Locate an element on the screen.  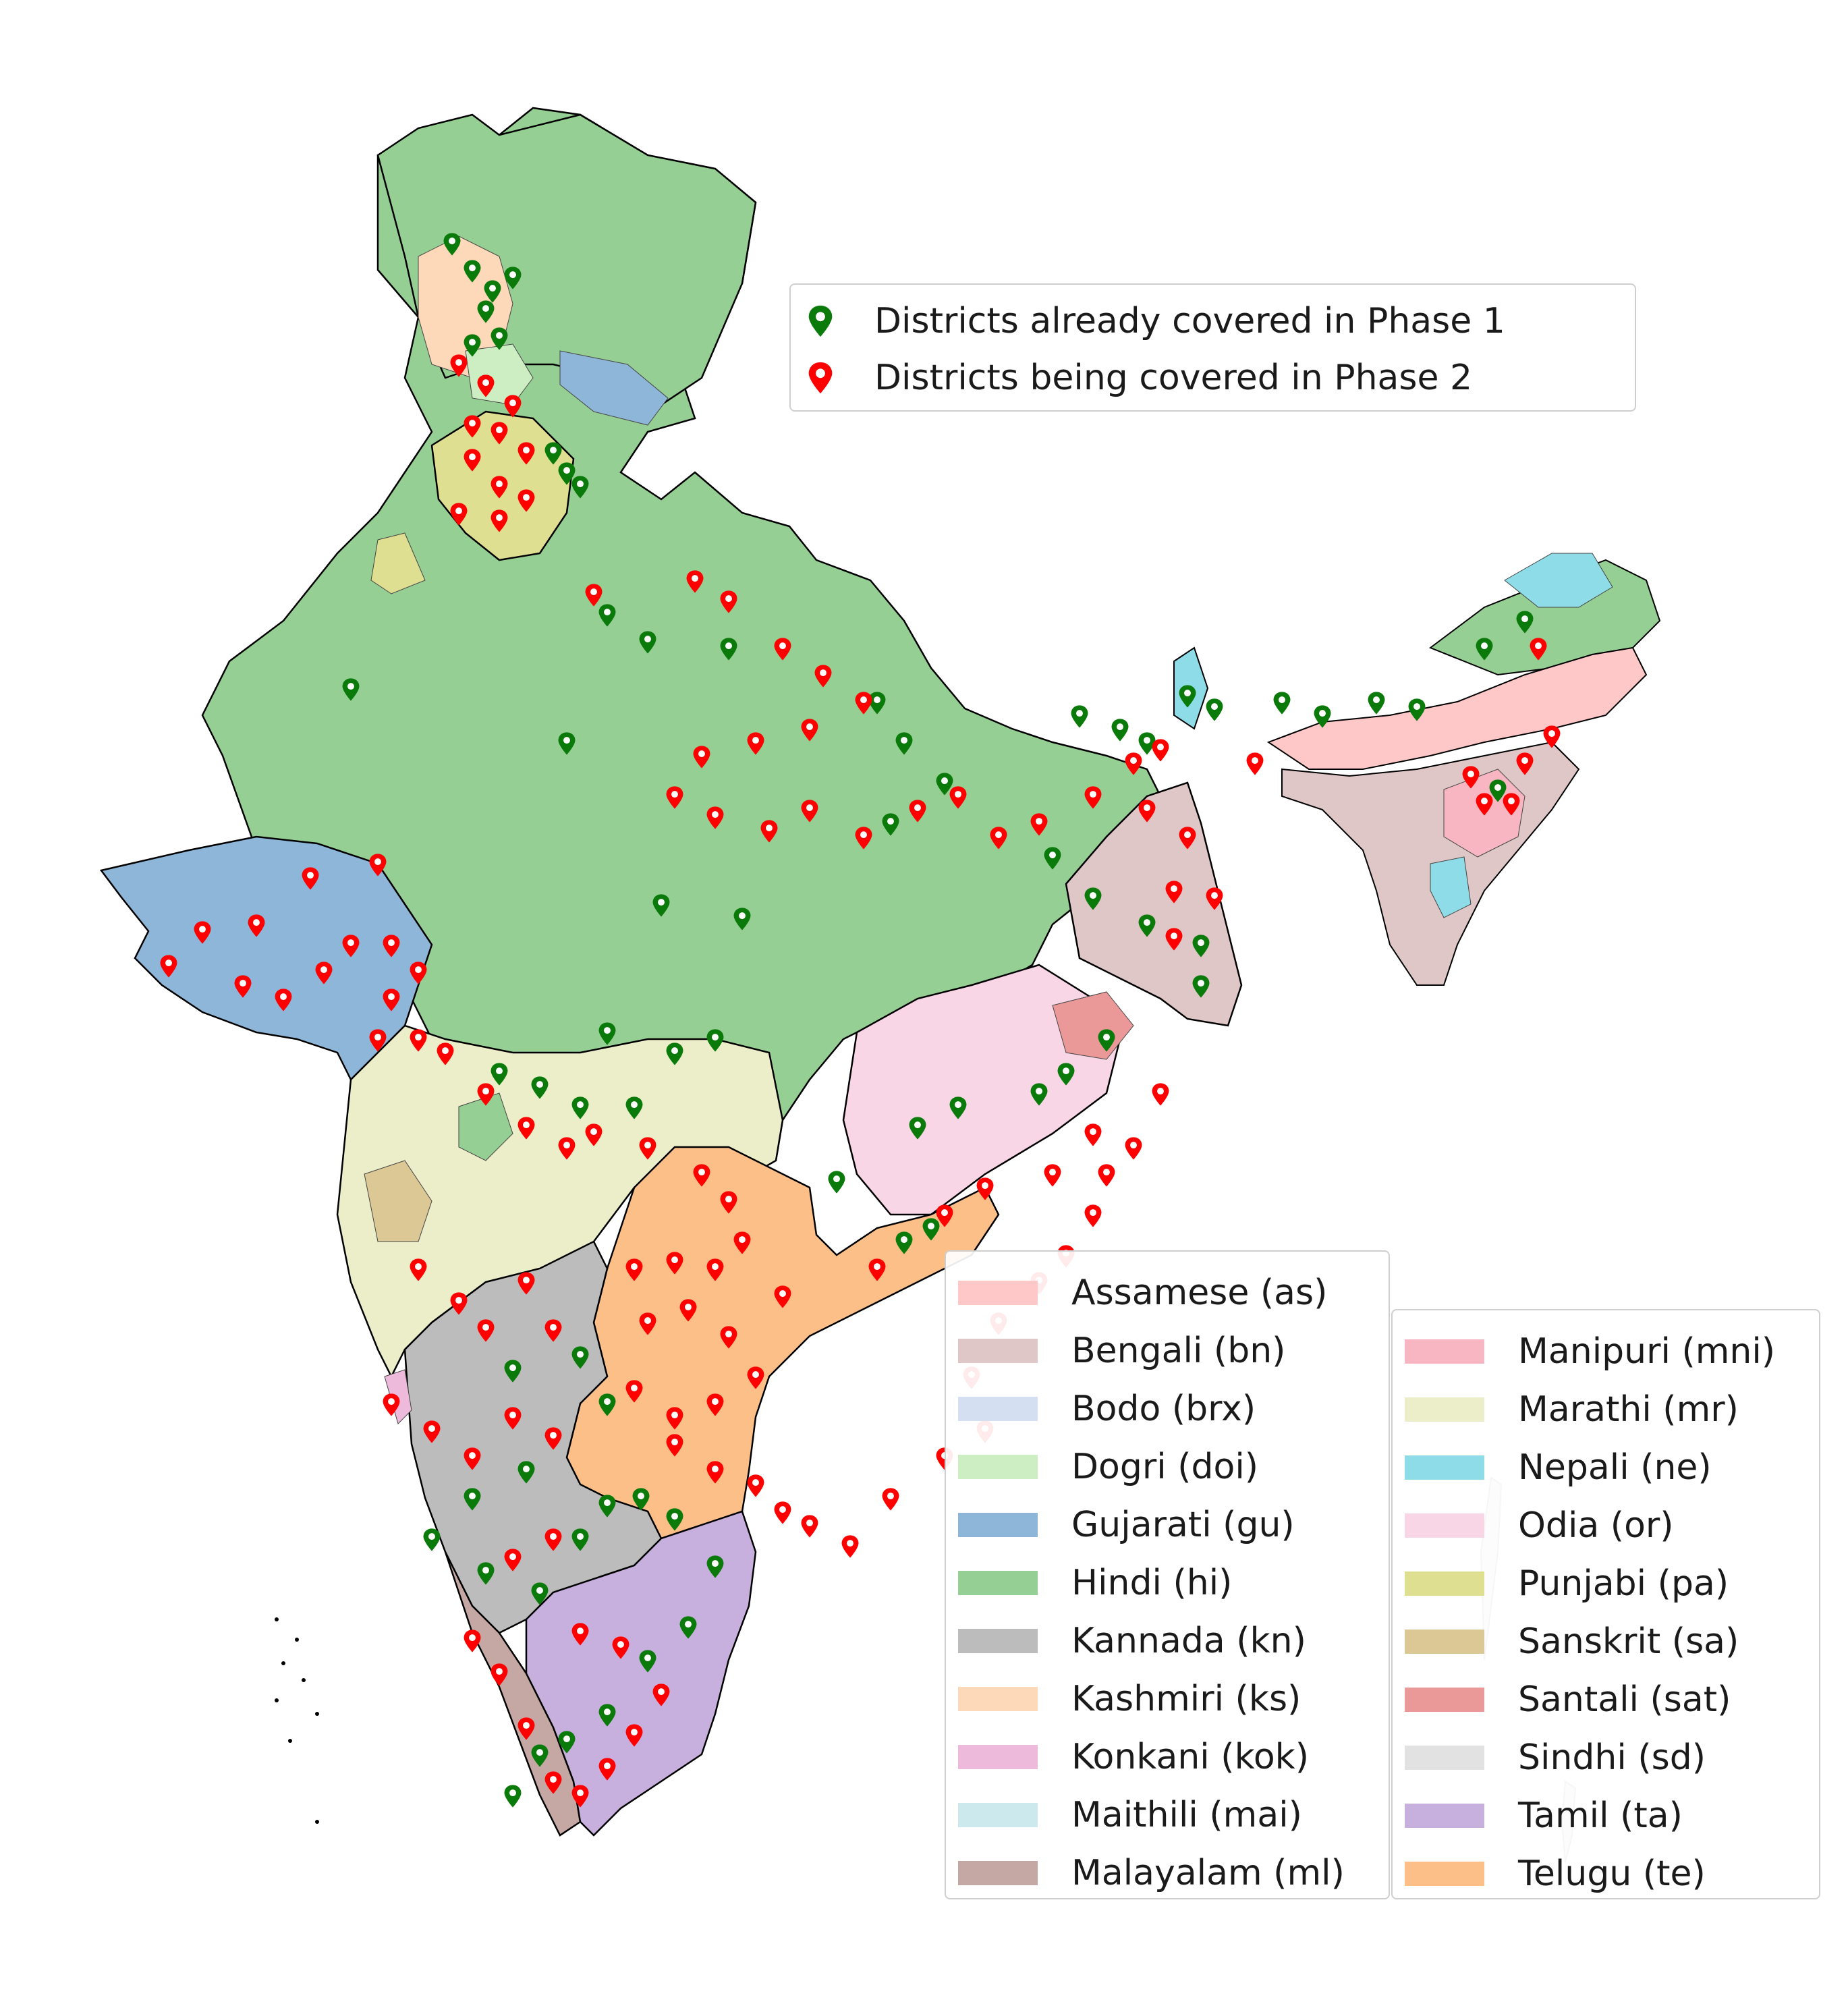
legend-entry-language: Nepali (ne) is located at coordinates (1606, 1468).